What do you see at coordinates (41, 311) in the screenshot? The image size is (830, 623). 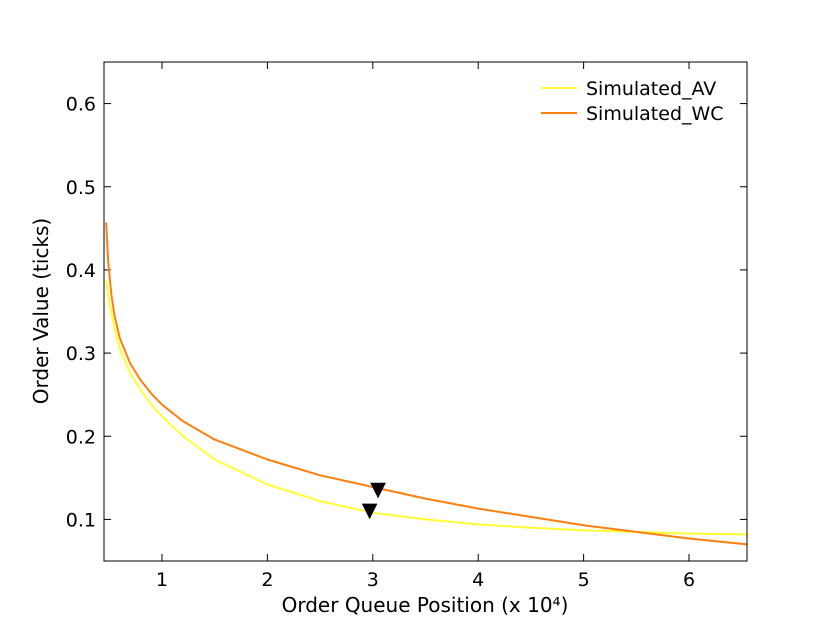 I see `y-axis-label: Order Value (ticks)` at bounding box center [41, 311].